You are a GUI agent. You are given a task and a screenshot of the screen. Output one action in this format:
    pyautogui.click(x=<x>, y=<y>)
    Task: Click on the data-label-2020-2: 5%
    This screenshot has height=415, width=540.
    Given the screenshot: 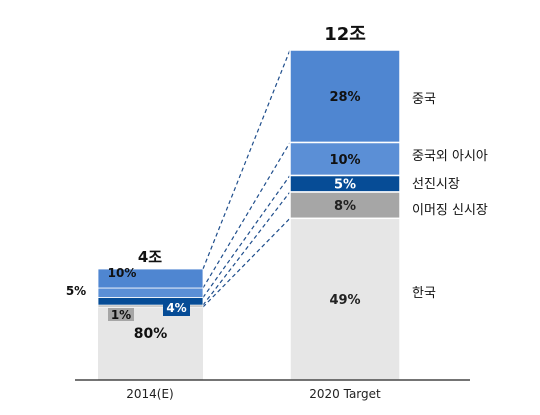 What is the action you would take?
    pyautogui.click(x=345, y=185)
    